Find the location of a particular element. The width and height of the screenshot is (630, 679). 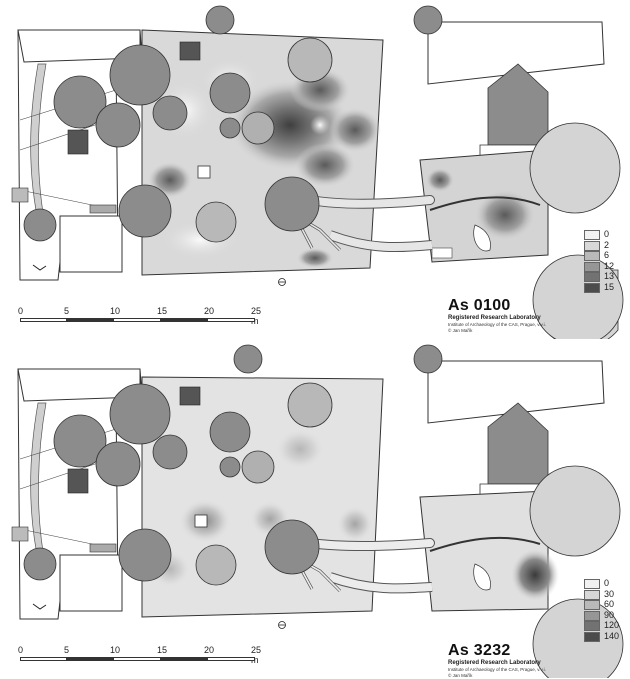

scale-bar-bottom: 0 5 10 15 20 25 m is located at coordinates (140, 660).